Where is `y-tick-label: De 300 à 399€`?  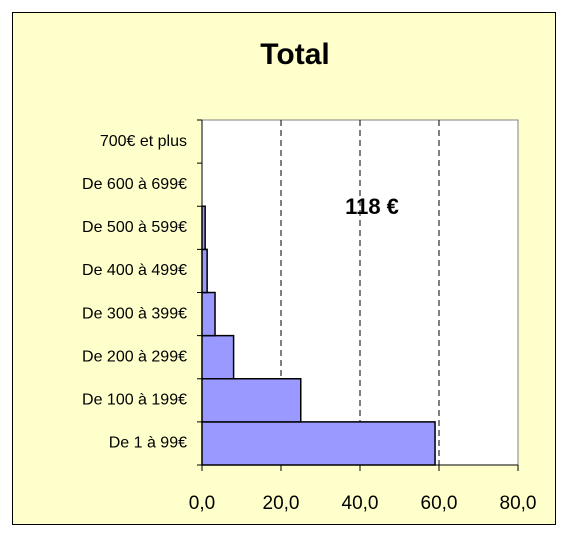 y-tick-label: De 300 à 399€ is located at coordinates (134, 313).